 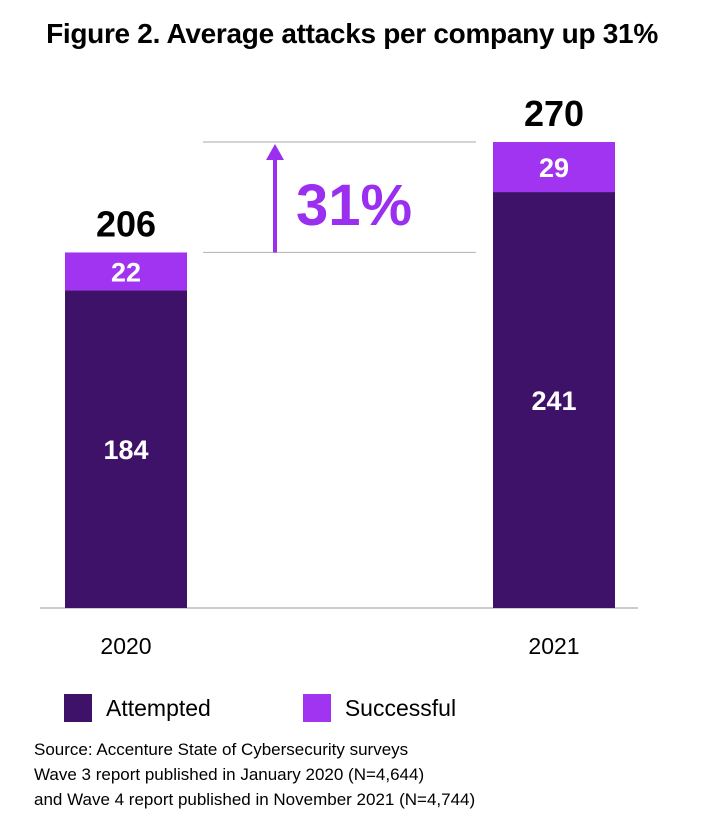 I want to click on total-label: 206, so click(x=126, y=223).